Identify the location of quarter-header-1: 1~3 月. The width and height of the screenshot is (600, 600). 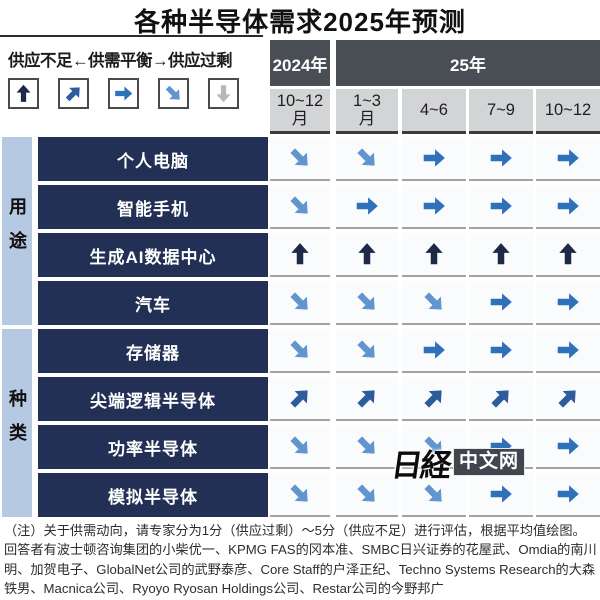
(367, 111).